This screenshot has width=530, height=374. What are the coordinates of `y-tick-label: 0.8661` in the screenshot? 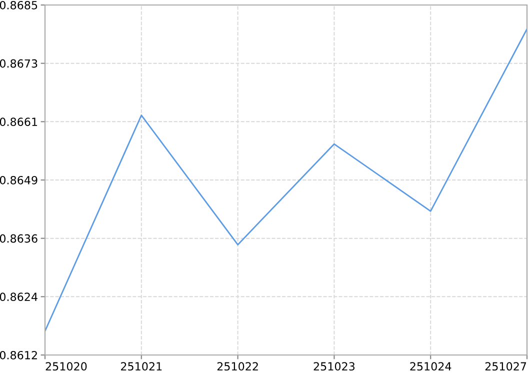 It's located at (19, 122).